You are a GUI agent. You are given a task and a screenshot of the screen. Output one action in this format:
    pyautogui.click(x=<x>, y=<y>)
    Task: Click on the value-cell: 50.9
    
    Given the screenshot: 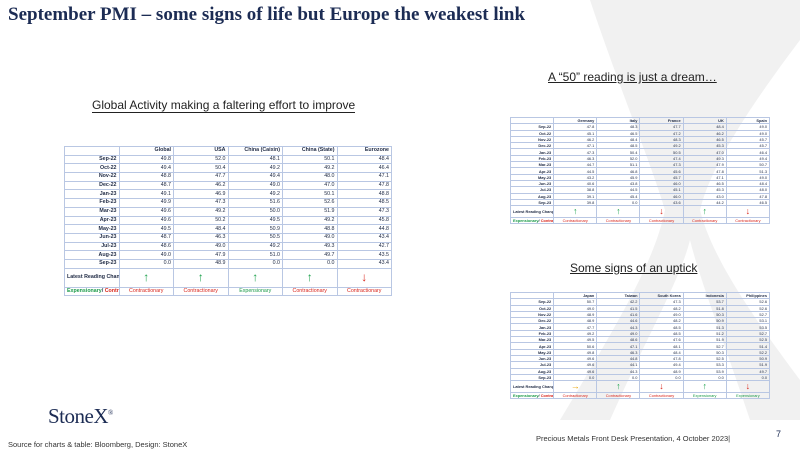 What is the action you would take?
    pyautogui.click(x=748, y=358)
    